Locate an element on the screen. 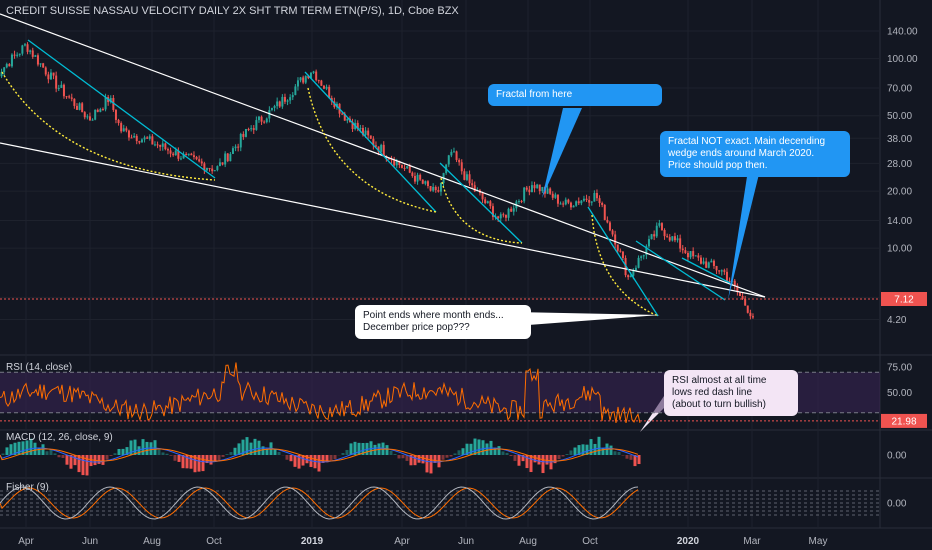 Image resolution: width=932 pixels, height=550 pixels. price-tick-label: 20.00 is located at coordinates (899, 192).